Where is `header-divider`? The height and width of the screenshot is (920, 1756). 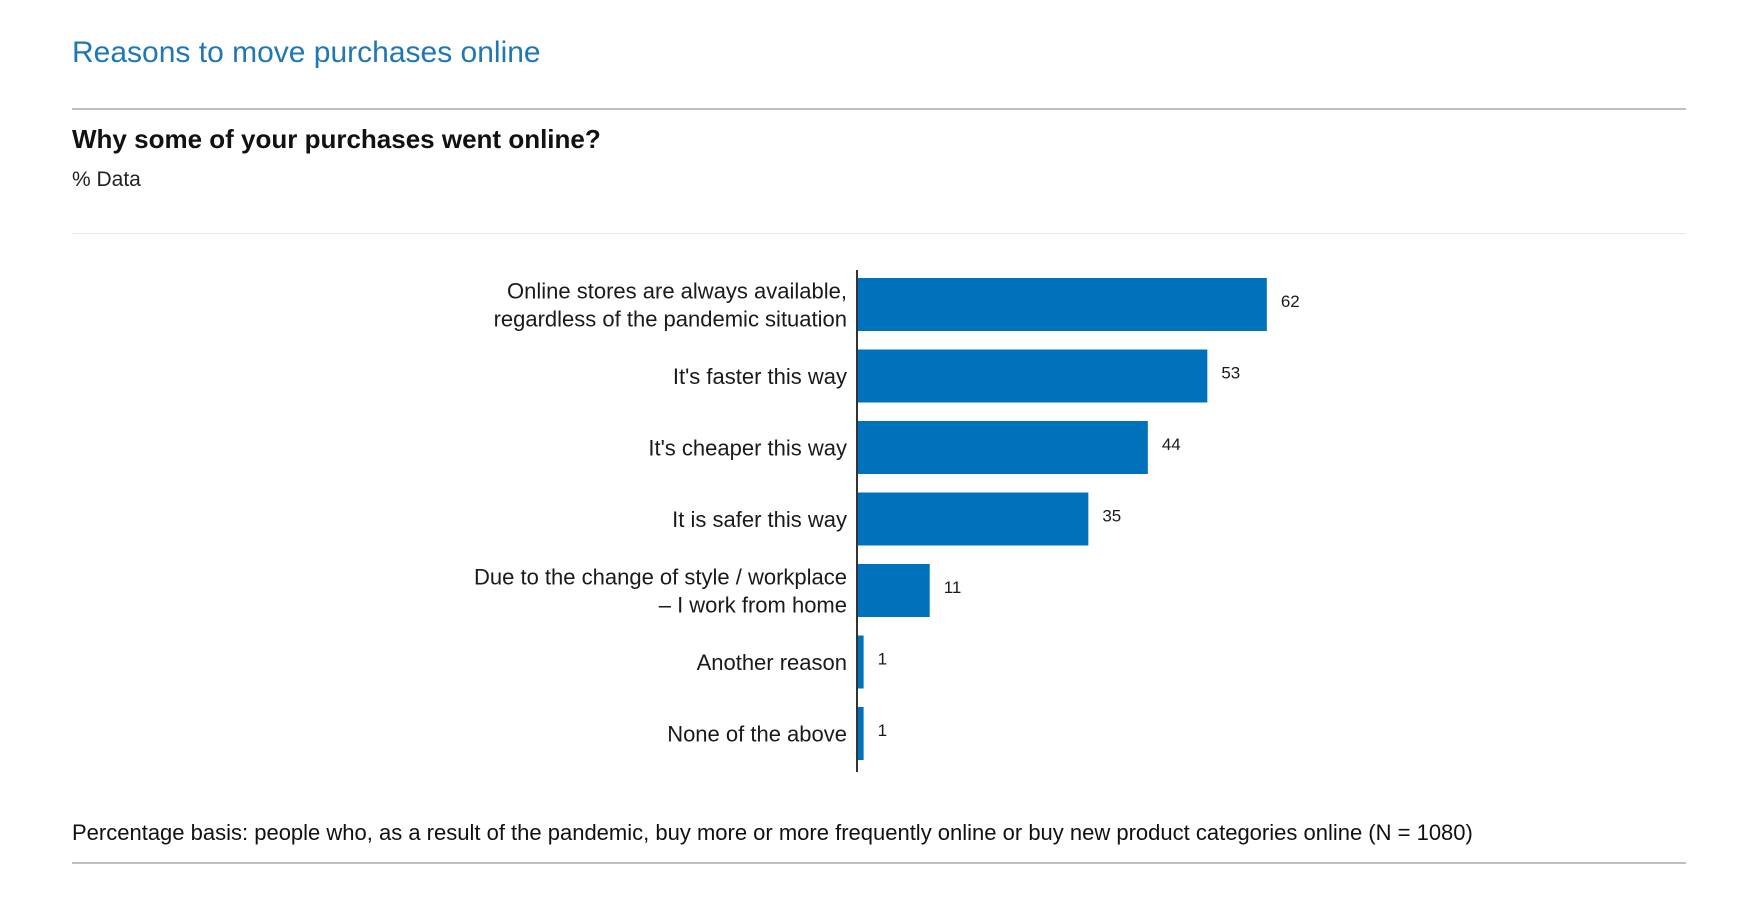 header-divider is located at coordinates (879, 233).